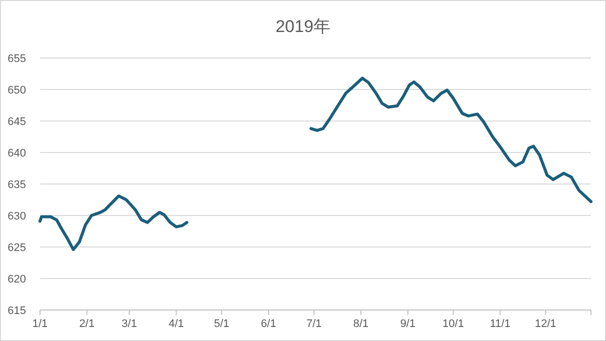  What do you see at coordinates (17, 154) in the screenshot?
I see `y-tick-label: 640` at bounding box center [17, 154].